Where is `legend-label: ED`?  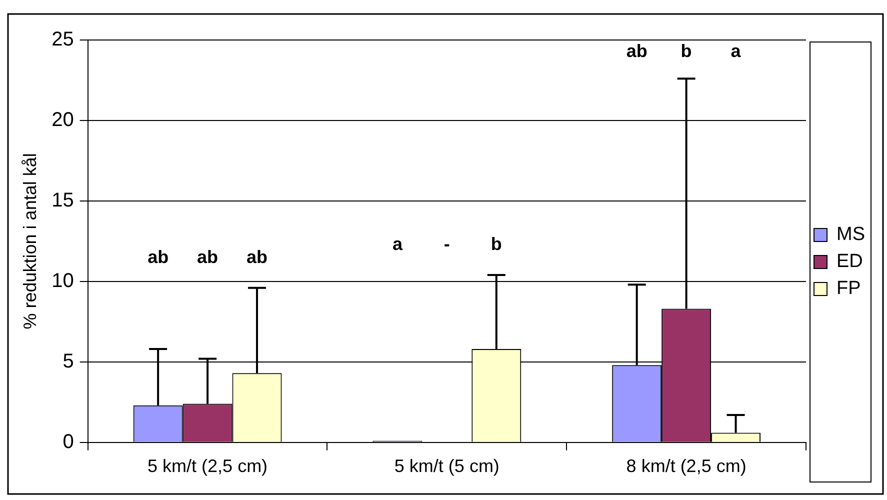
legend-label: ED is located at coordinates (849, 261).